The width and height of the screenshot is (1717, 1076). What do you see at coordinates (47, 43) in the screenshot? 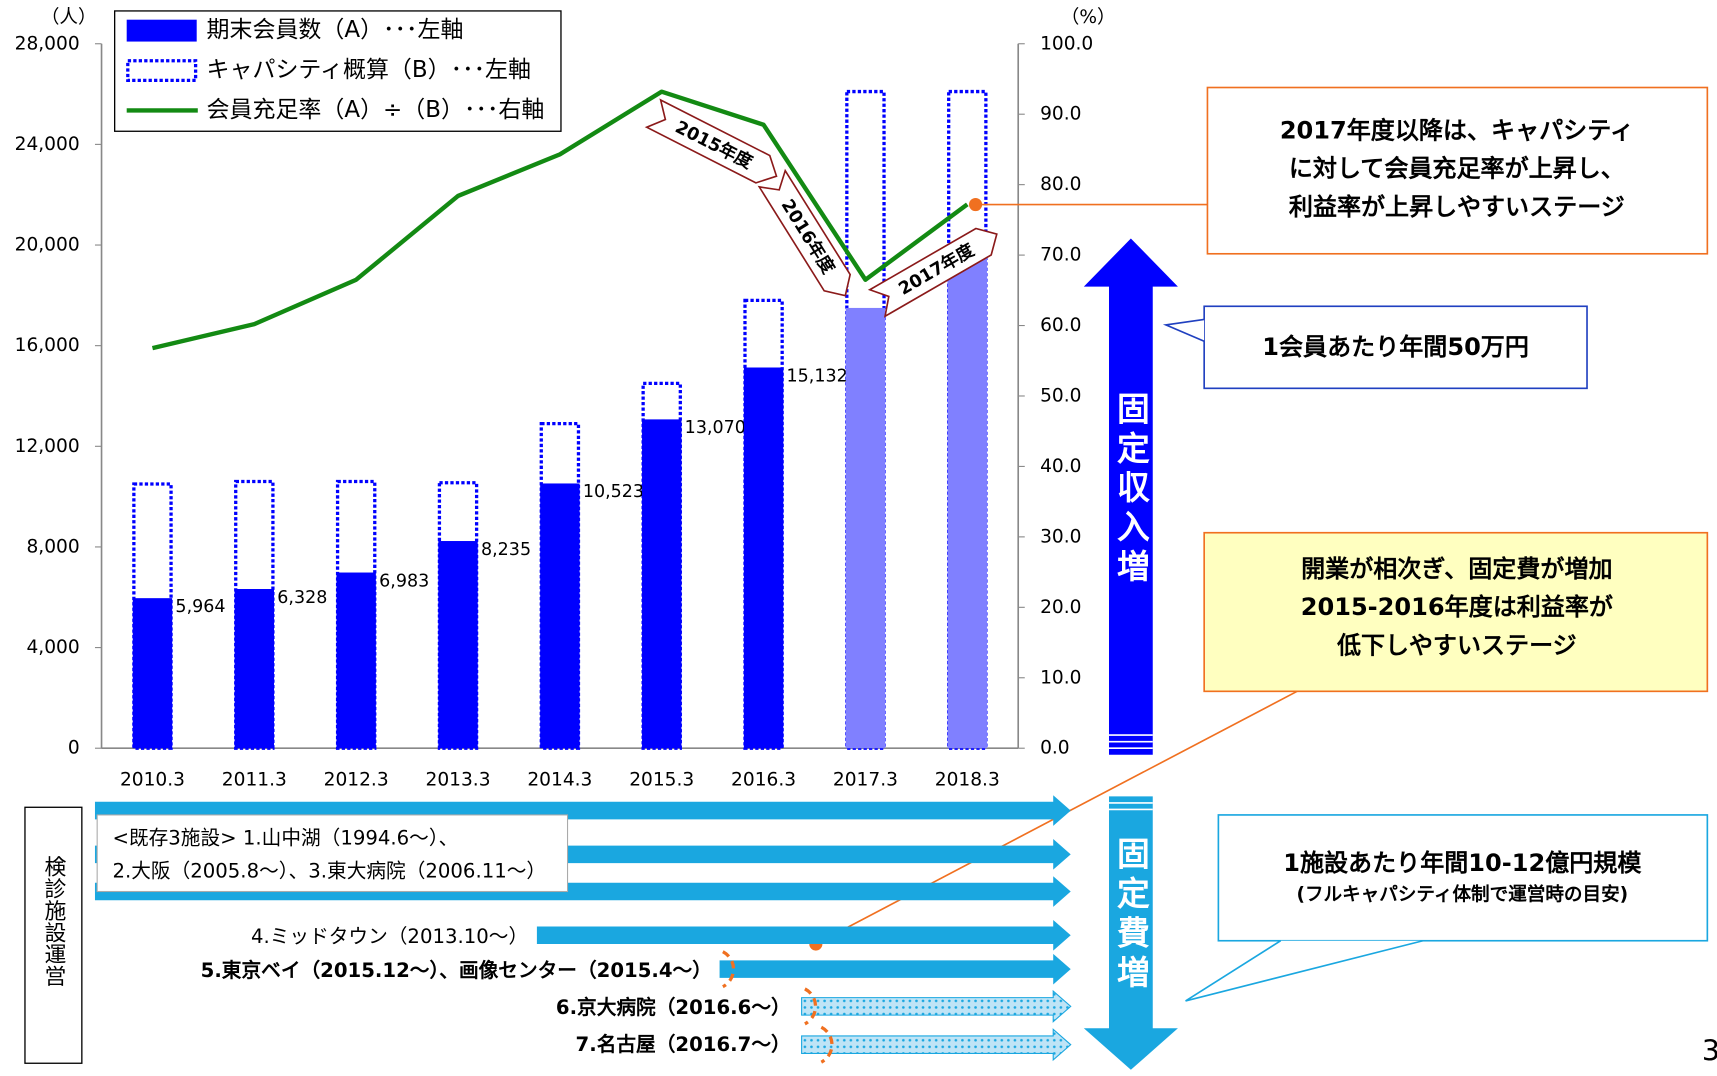
I see `y-tick-label: 28,000` at bounding box center [47, 43].